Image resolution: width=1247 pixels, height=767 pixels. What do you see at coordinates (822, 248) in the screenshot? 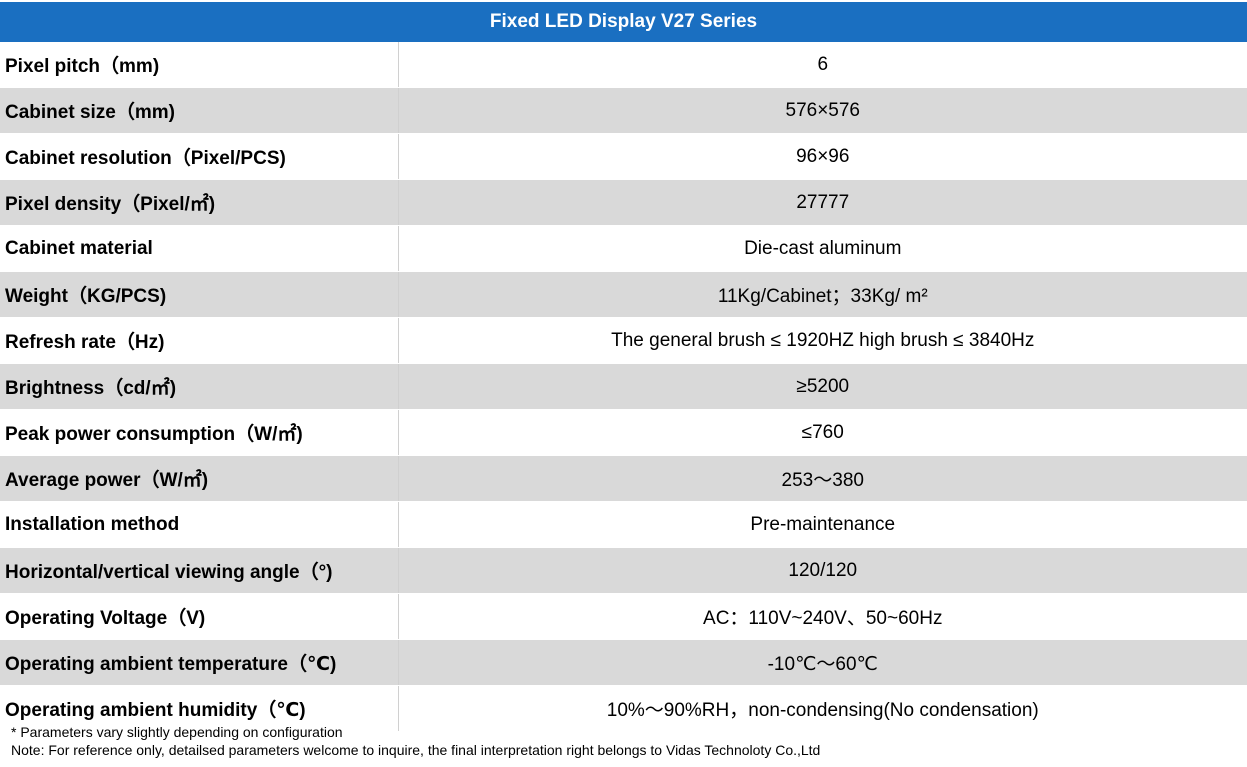
I see `param-value: Die-cast aluminum` at bounding box center [822, 248].